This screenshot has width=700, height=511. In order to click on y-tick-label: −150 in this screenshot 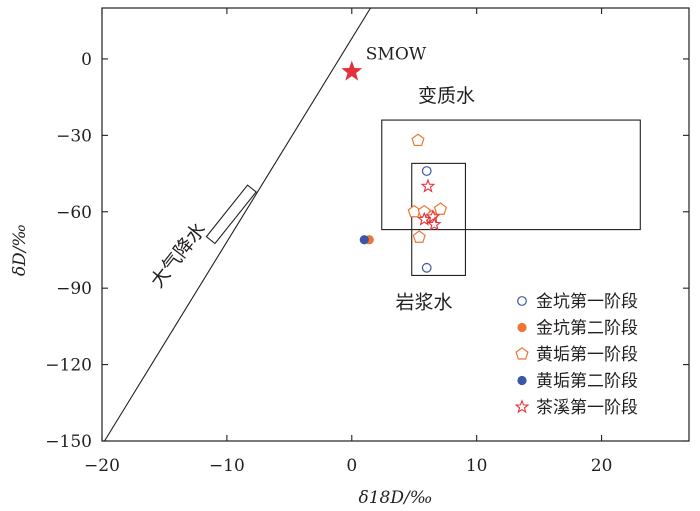, I will do `click(68, 442)`.